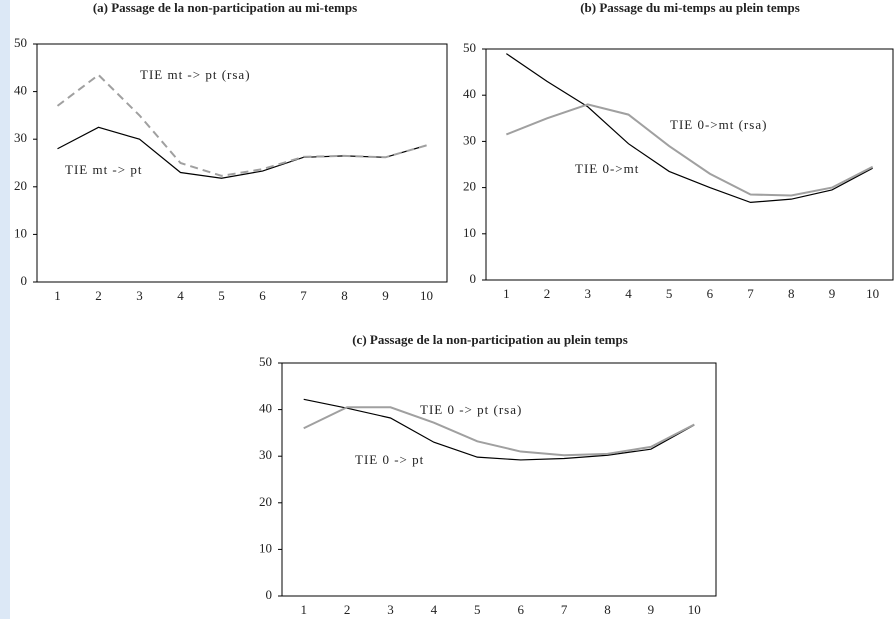  What do you see at coordinates (690, 7) in the screenshot?
I see `chart-title: (b) Passage du mi-temps au plein temps` at bounding box center [690, 7].